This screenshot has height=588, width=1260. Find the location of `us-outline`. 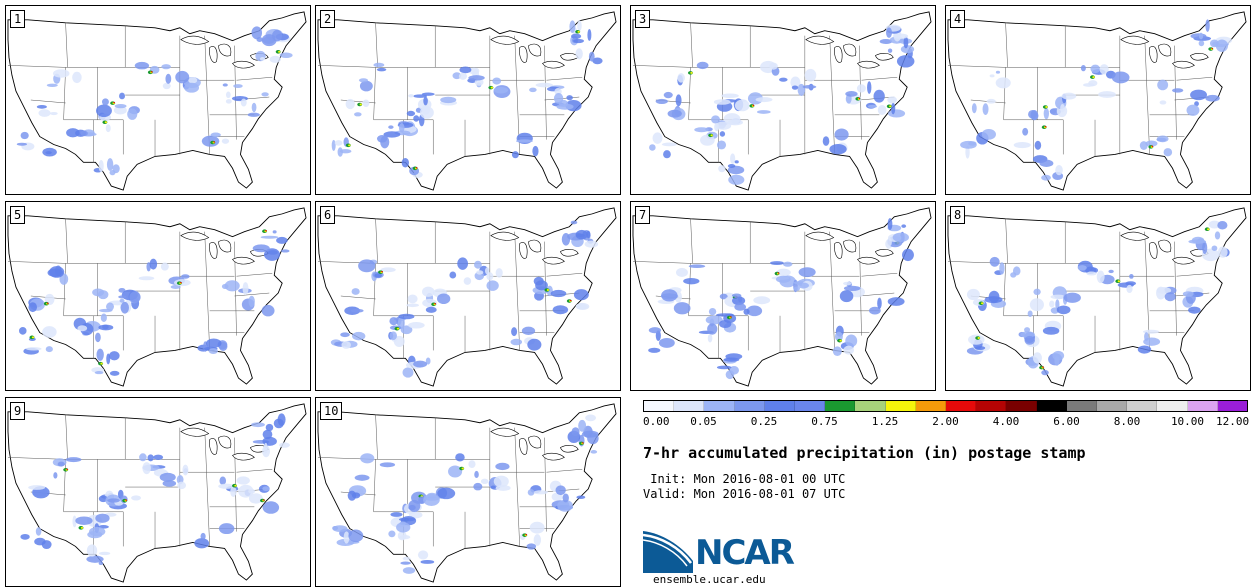

us-outline is located at coordinates (157, 493).